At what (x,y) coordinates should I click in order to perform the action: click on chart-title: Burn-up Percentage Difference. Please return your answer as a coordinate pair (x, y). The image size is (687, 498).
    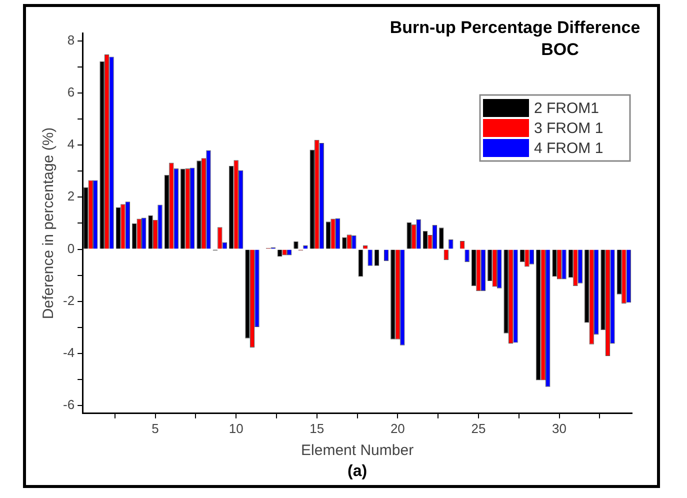
    Looking at the image, I should click on (515, 27).